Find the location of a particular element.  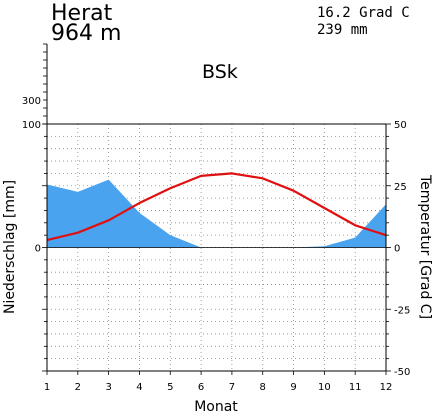

right-tick-label: -50 is located at coordinates (402, 372).